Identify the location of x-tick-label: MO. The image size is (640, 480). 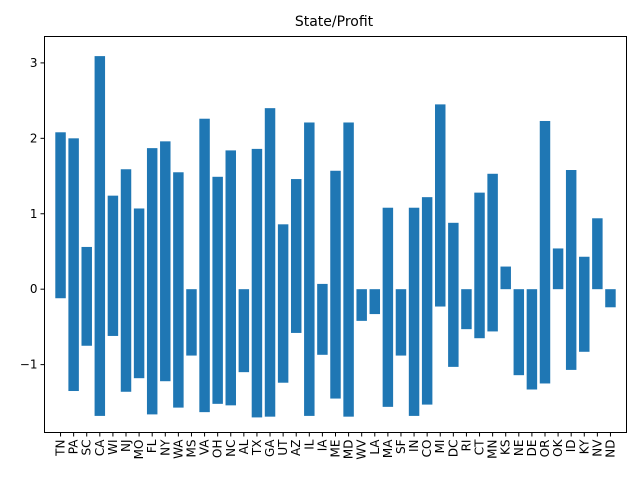
(139, 450).